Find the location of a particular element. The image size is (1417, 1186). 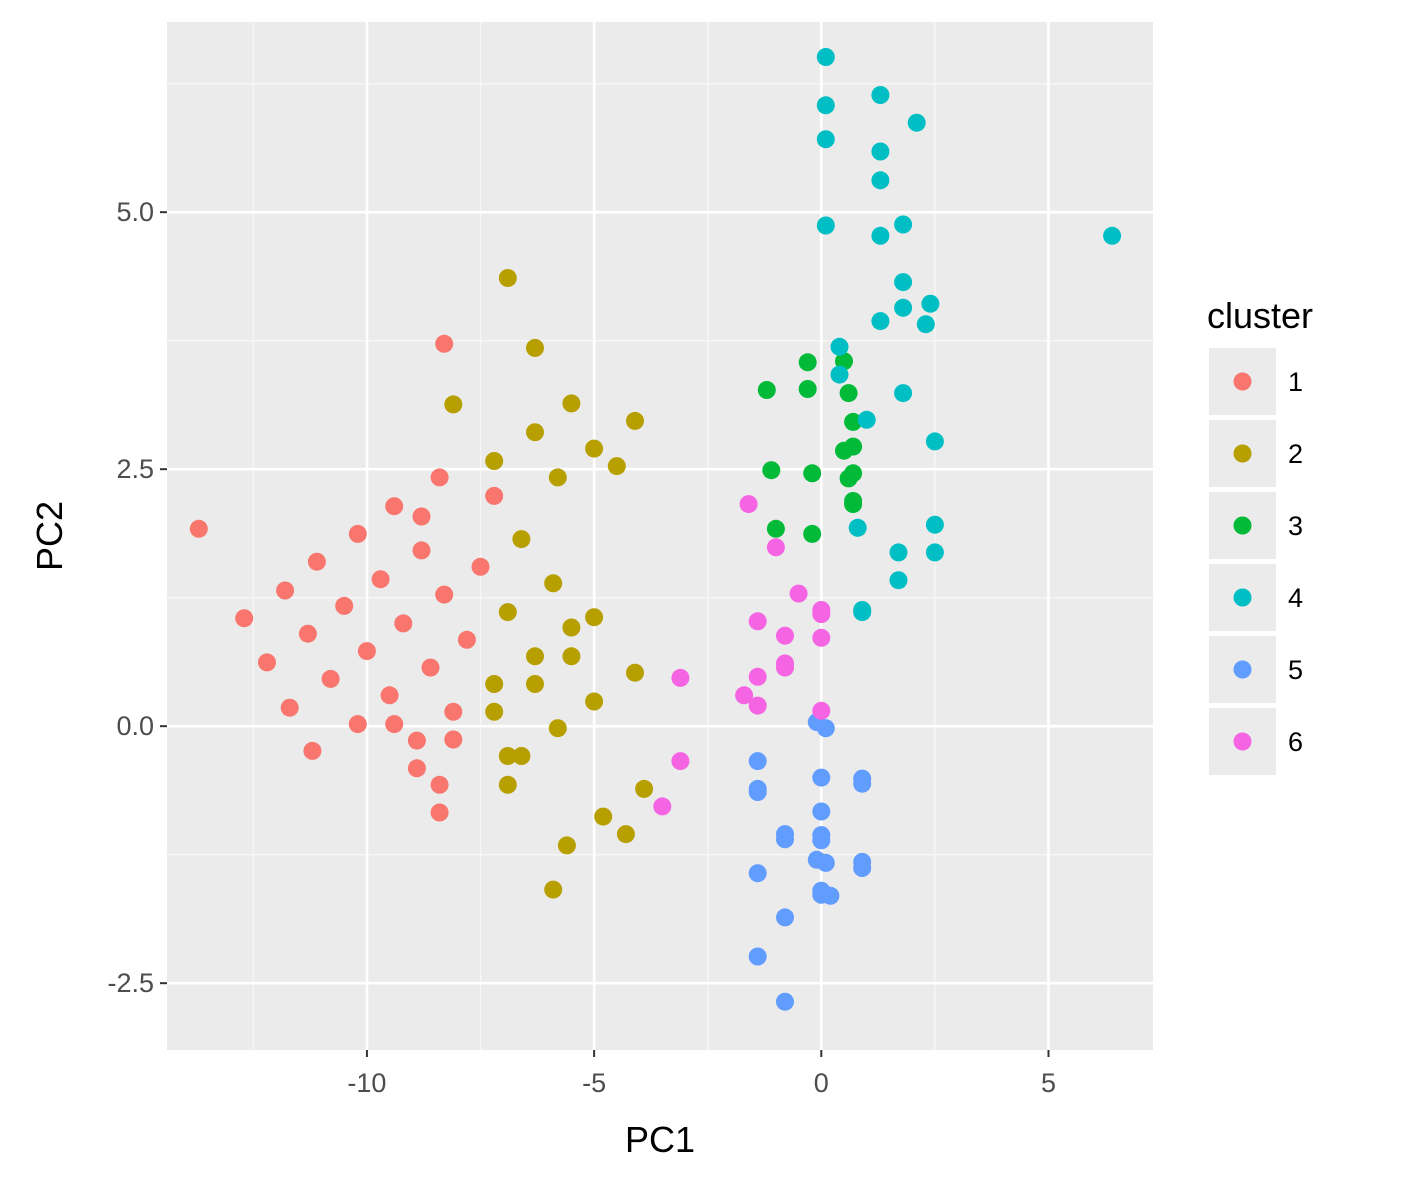

y-axis-ticks: -2.5 0.0 2.5 5.0 is located at coordinates (137, 597).